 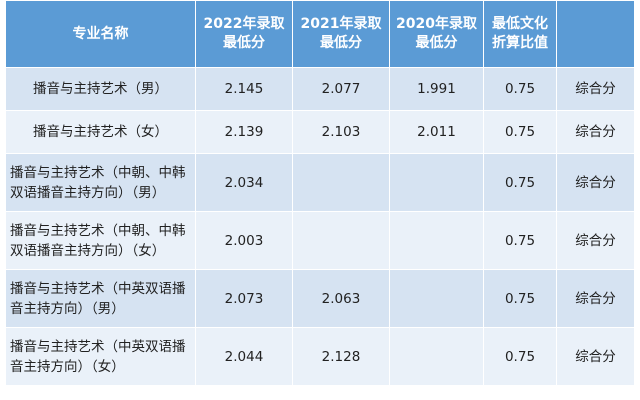 I want to click on header-method, so click(x=595, y=34).